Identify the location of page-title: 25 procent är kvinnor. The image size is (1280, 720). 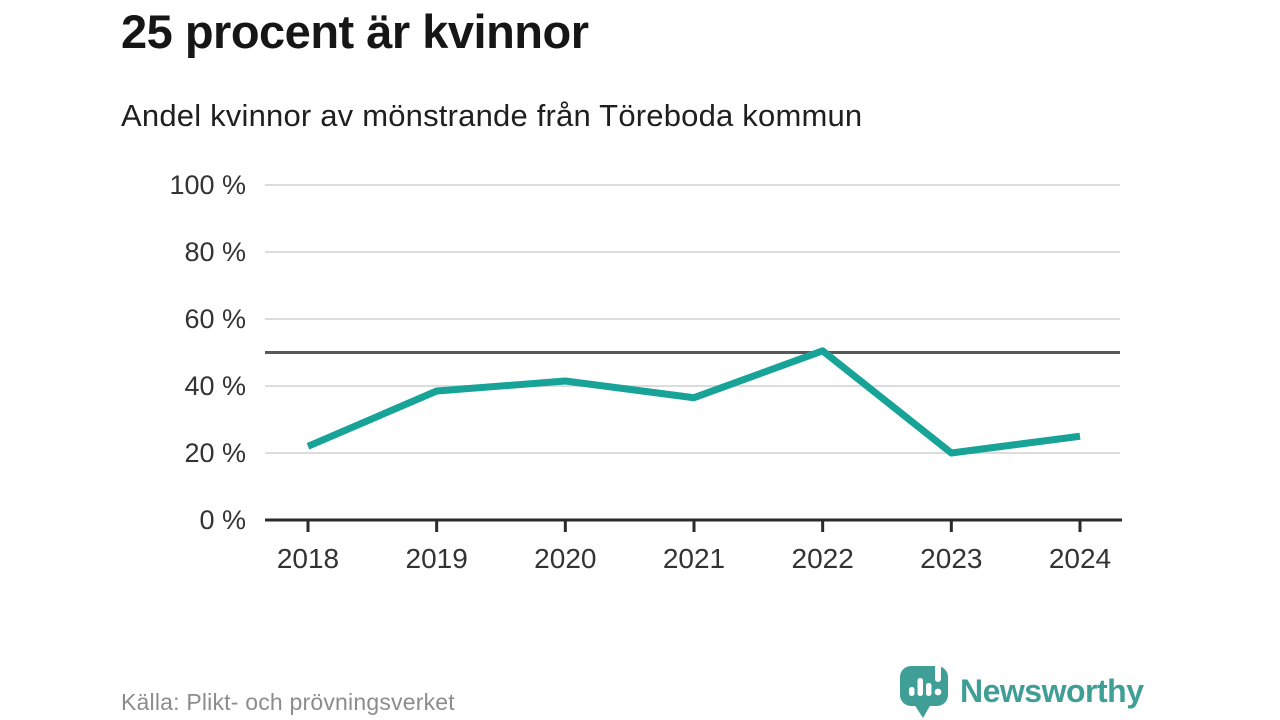
(355, 31).